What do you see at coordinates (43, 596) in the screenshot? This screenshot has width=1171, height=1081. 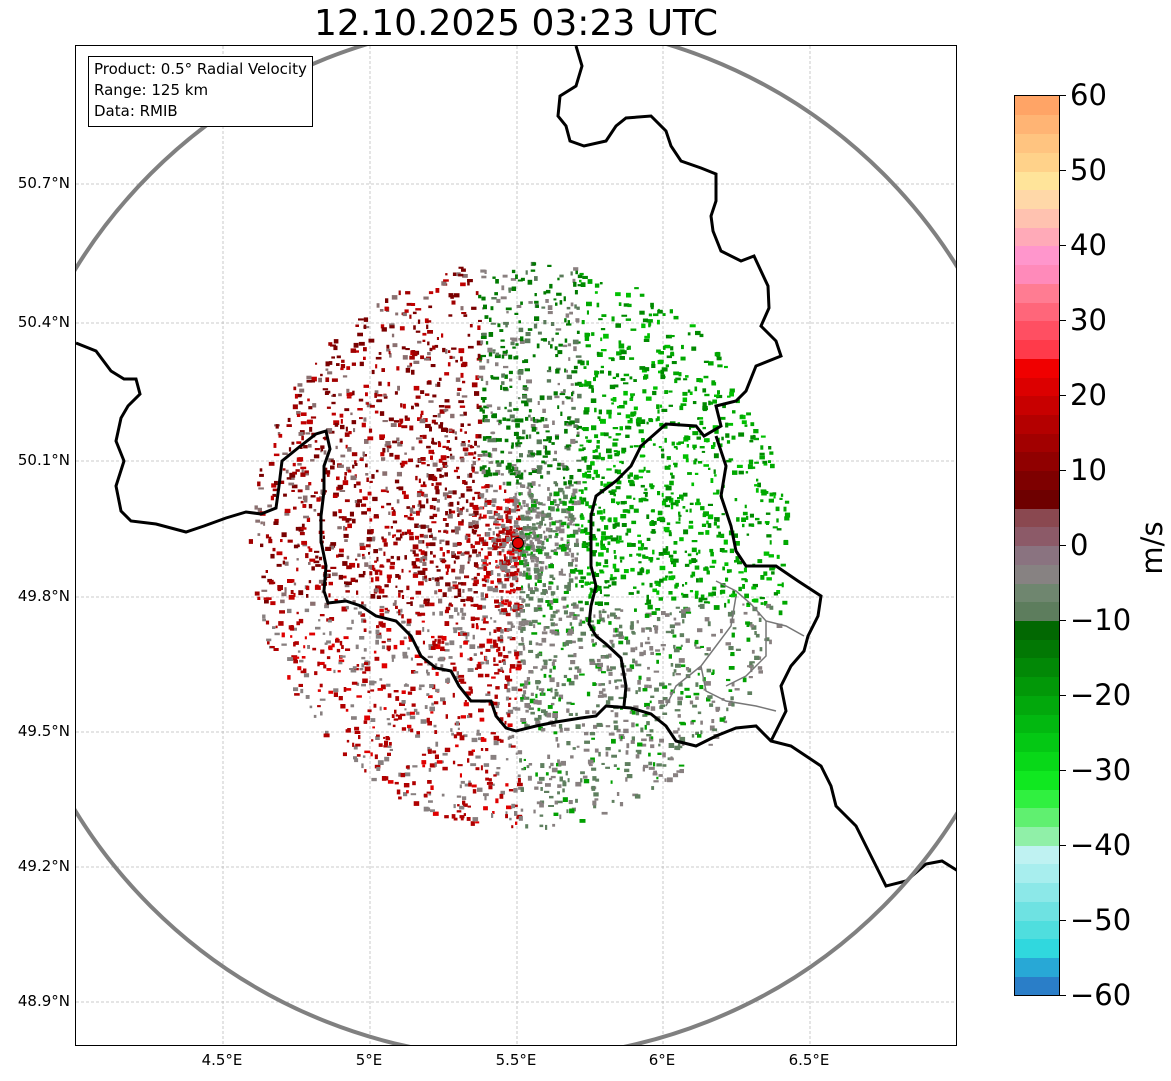 I see `lat-tick-label: 49.8°N` at bounding box center [43, 596].